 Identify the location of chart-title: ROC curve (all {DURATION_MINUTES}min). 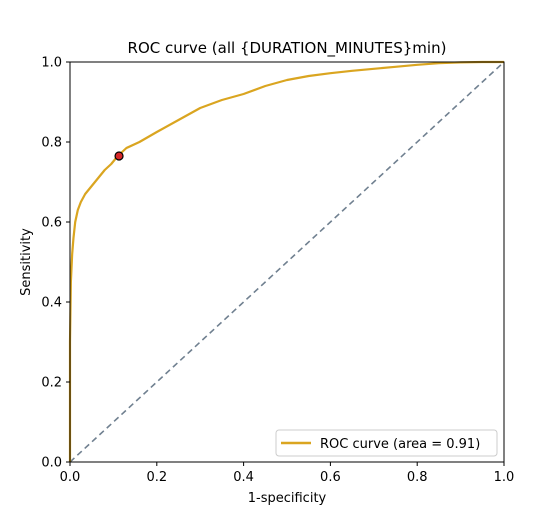
(287, 48).